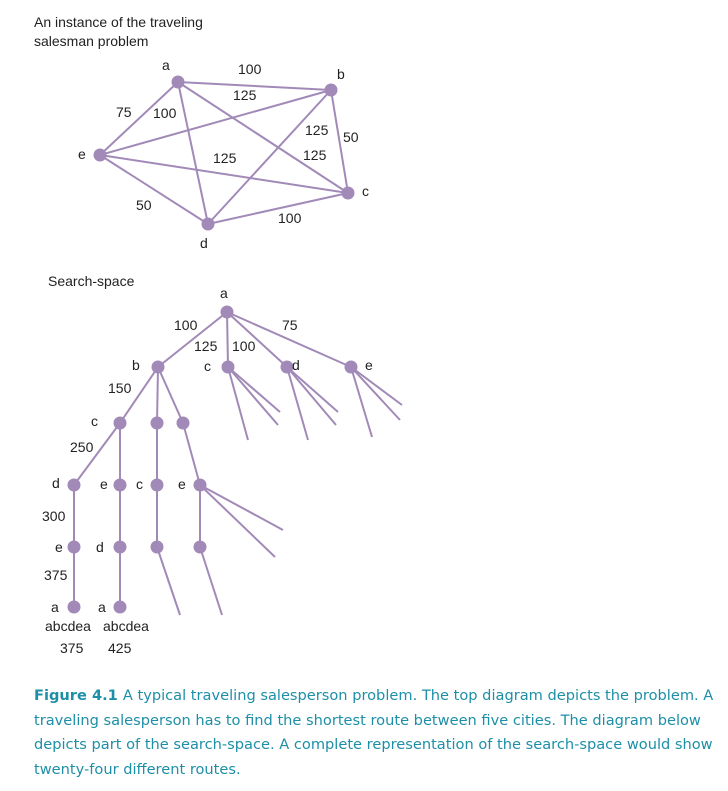  I want to click on graph-edge-b-d, so click(269, 157).